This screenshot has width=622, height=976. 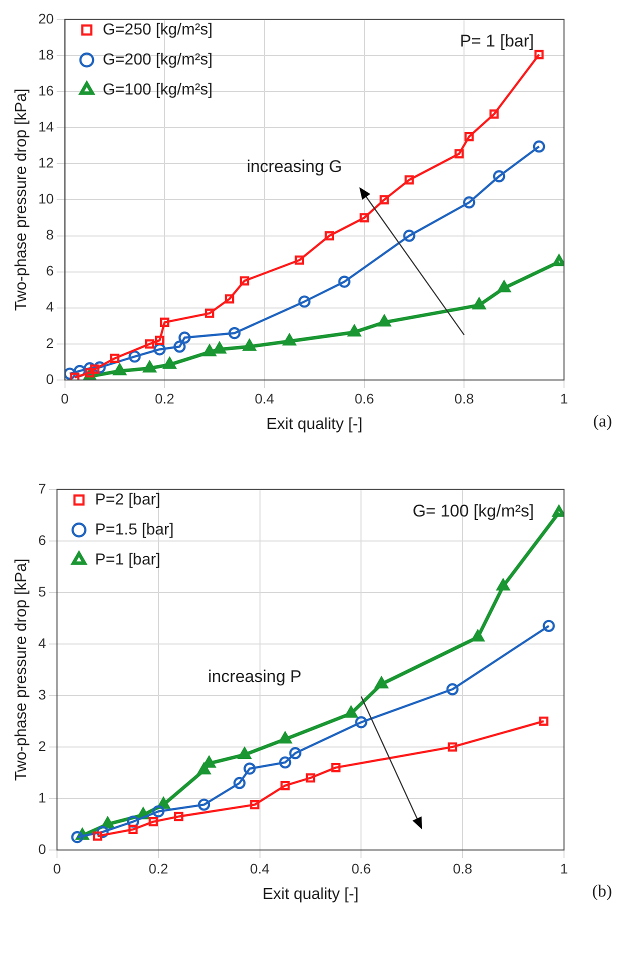 I want to click on y-tick-label: 10, so click(x=46, y=198).